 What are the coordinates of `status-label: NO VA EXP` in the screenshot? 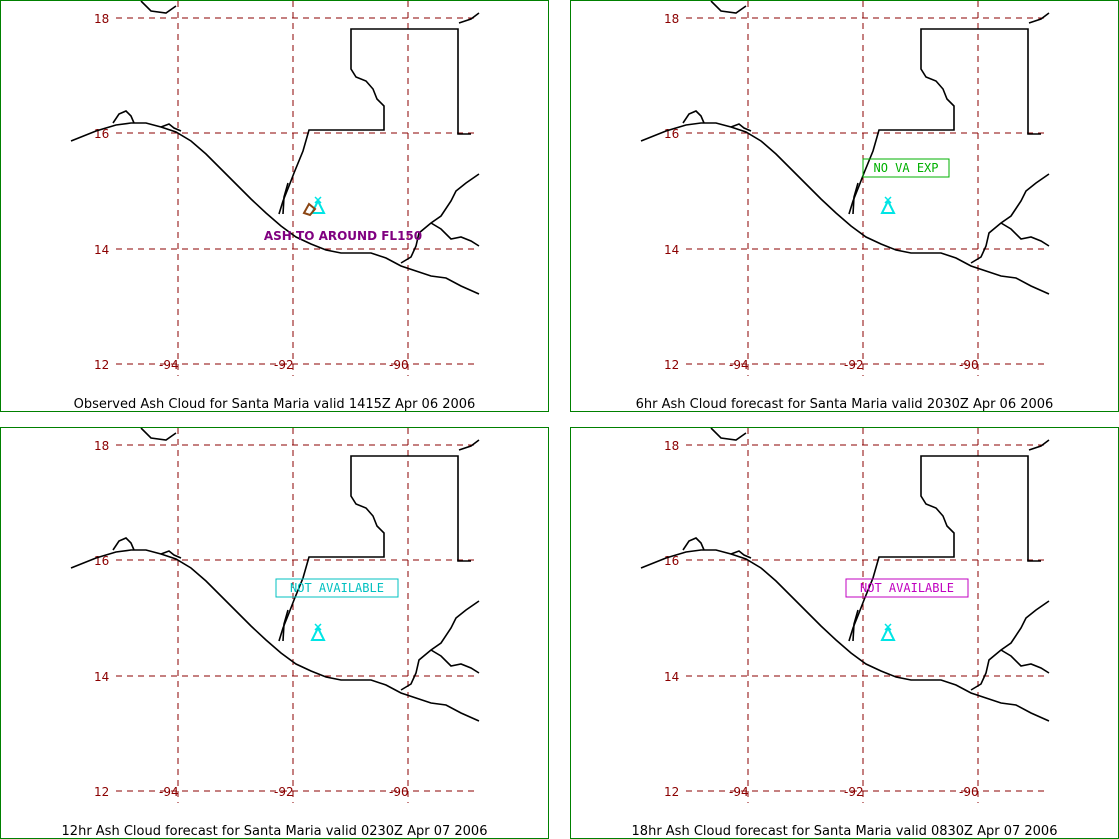 It's located at (905, 168).